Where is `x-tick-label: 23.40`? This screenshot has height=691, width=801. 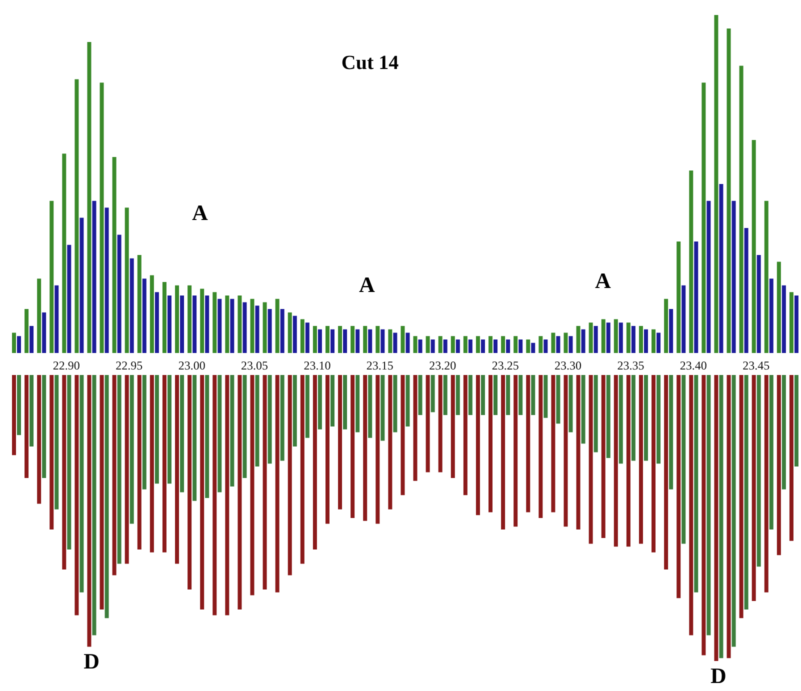 x-tick-label: 23.40 is located at coordinates (693, 365).